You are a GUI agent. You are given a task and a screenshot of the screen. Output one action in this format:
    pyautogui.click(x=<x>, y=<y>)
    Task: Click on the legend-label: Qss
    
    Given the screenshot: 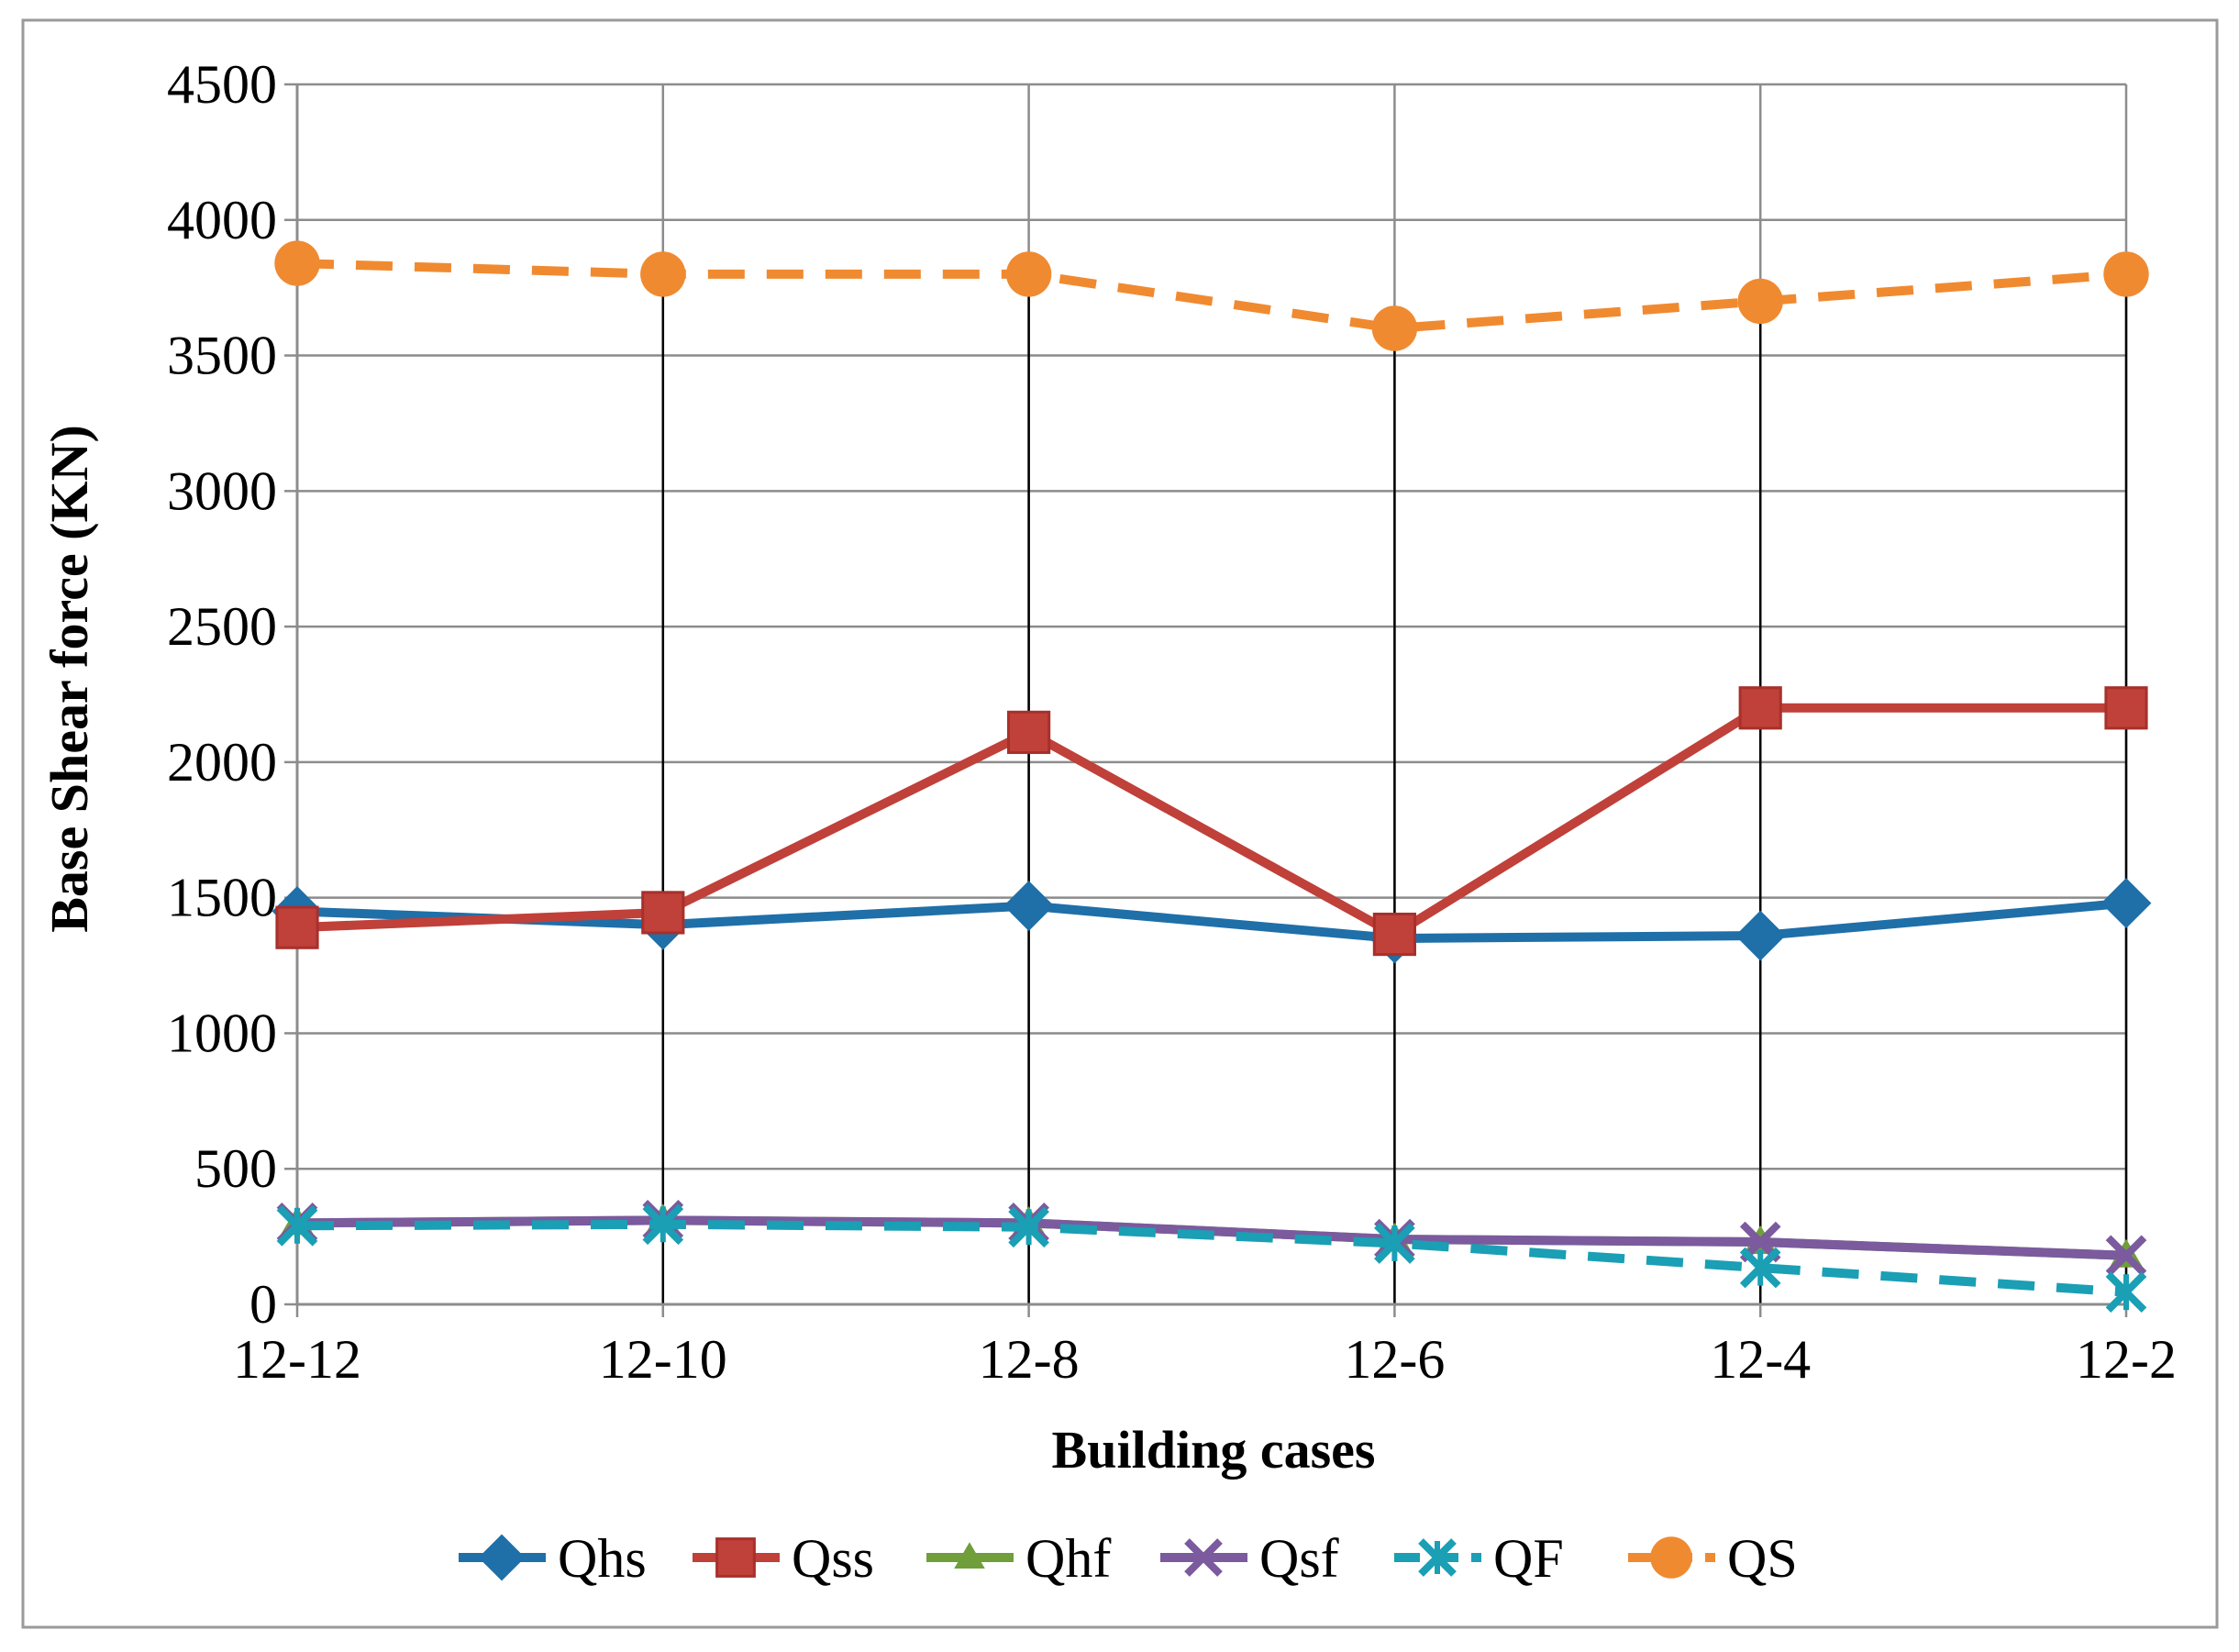 What is the action you would take?
    pyautogui.click(x=833, y=1558)
    